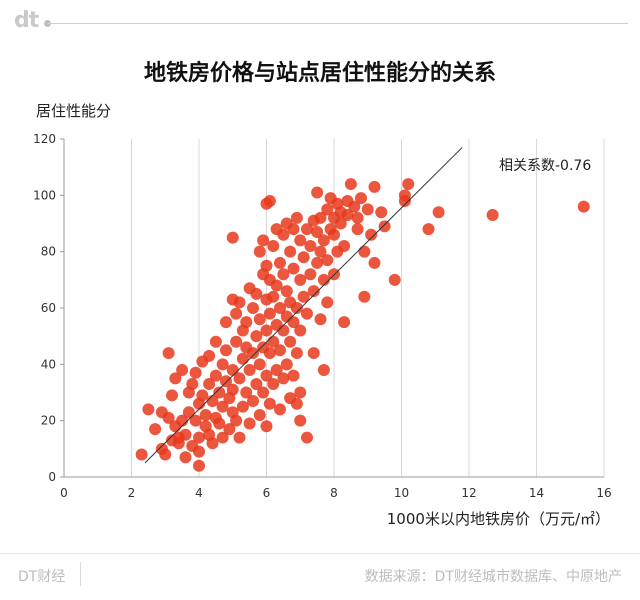  Describe the element at coordinates (48, 364) in the screenshot. I see `y-tick-label: 40` at that location.